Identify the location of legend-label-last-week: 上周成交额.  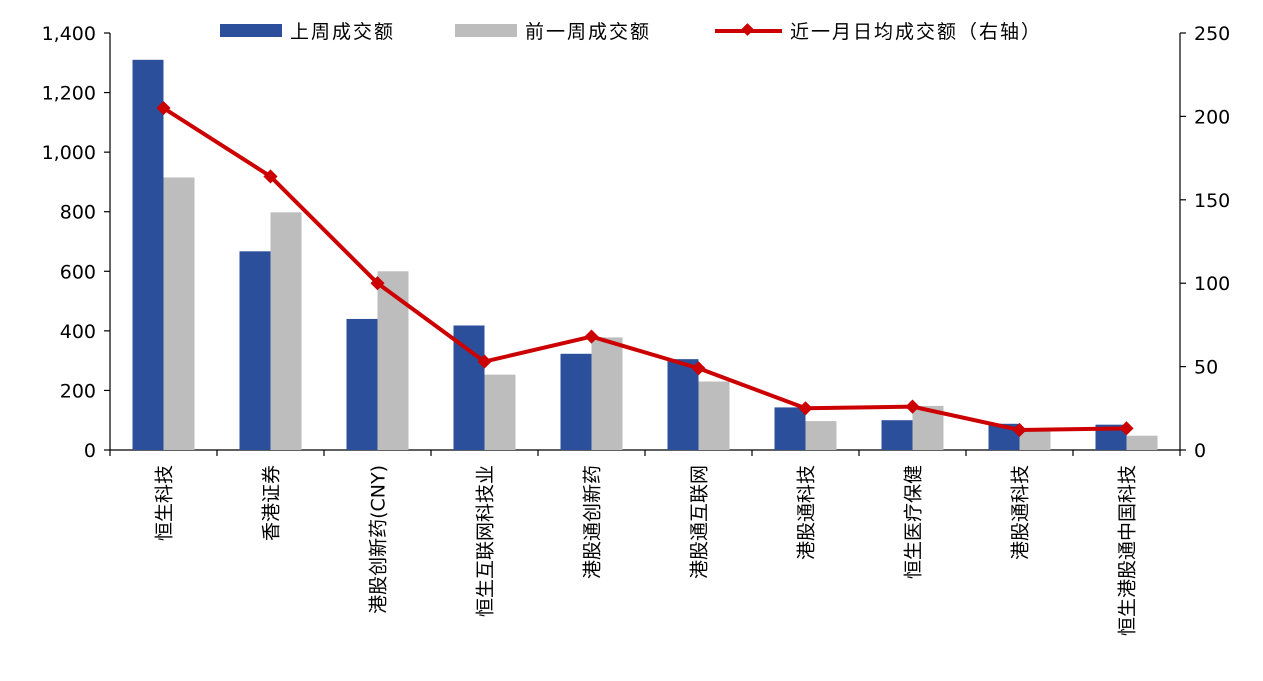
(342, 32).